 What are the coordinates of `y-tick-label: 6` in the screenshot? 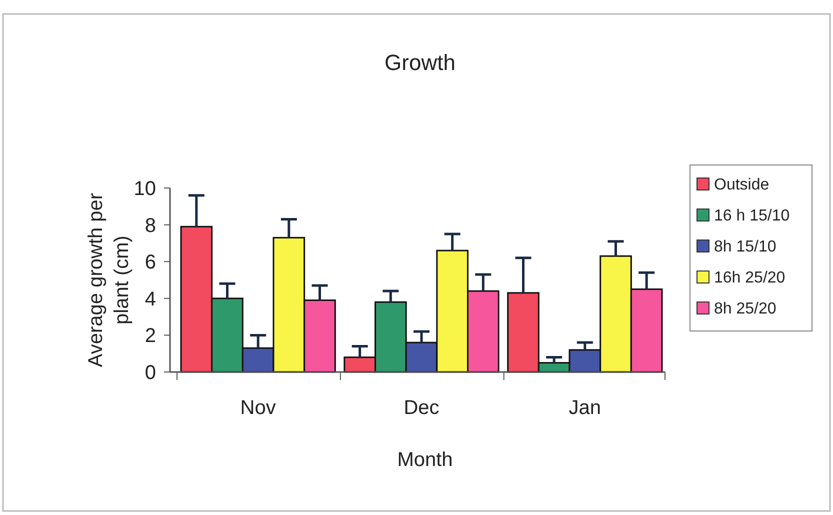 It's located at (150, 263).